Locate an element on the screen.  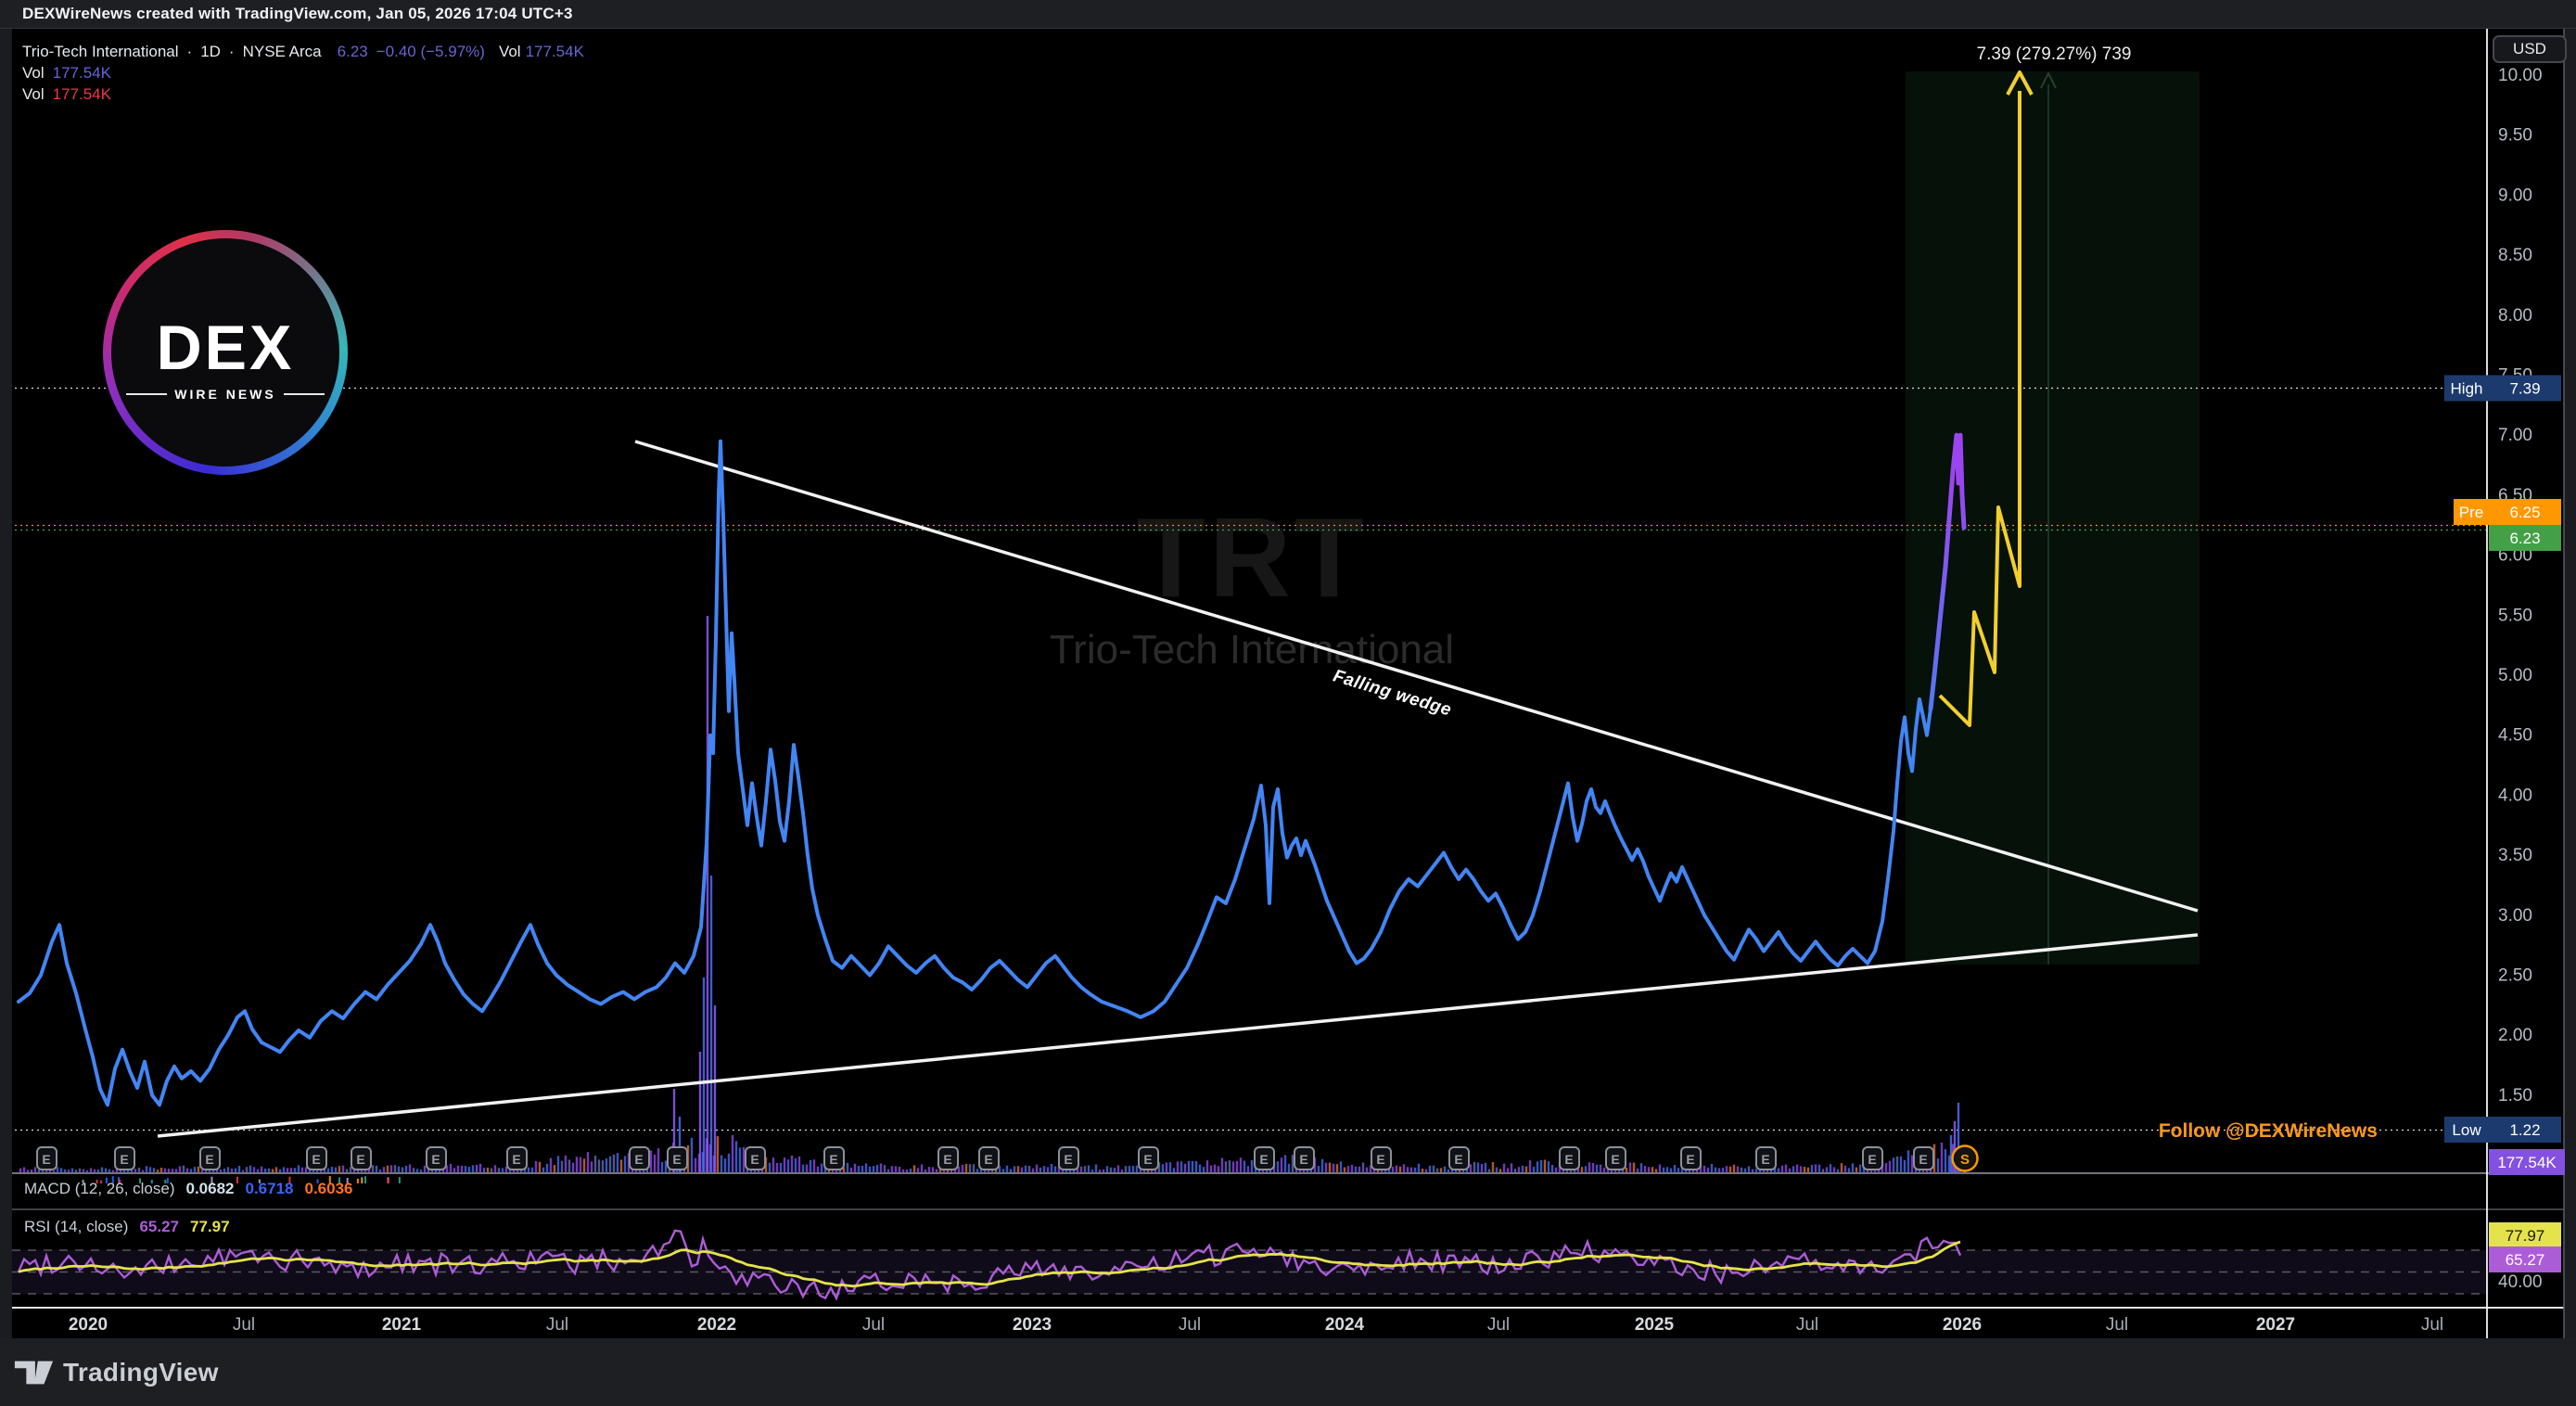
svg-text: 1.50 is located at coordinates (2515, 1096).